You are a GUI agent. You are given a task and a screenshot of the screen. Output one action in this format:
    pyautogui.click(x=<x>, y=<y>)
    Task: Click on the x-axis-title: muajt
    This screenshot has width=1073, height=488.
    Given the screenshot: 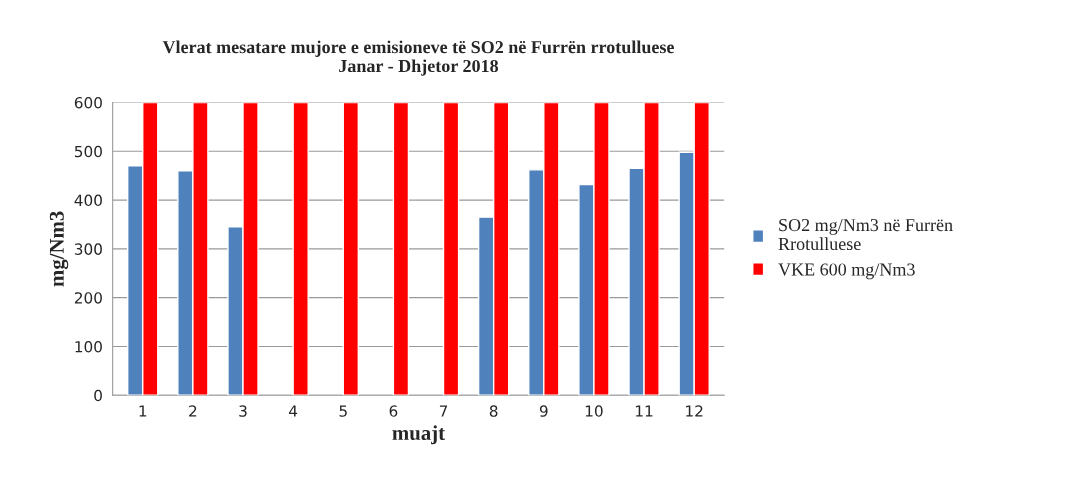 What is the action you would take?
    pyautogui.click(x=418, y=435)
    